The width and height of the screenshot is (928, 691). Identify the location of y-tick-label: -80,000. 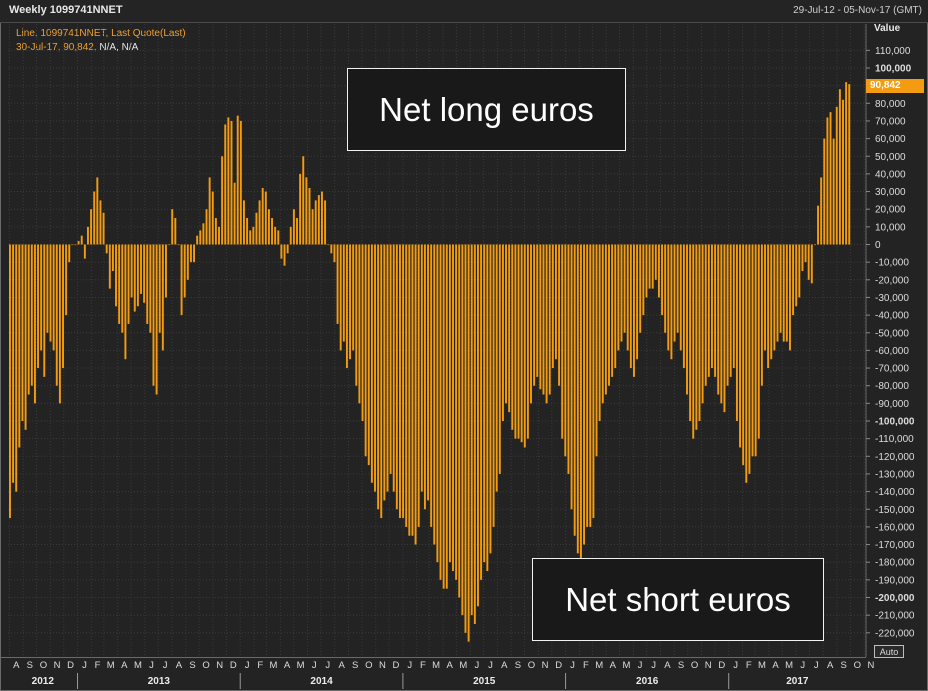
(892, 386).